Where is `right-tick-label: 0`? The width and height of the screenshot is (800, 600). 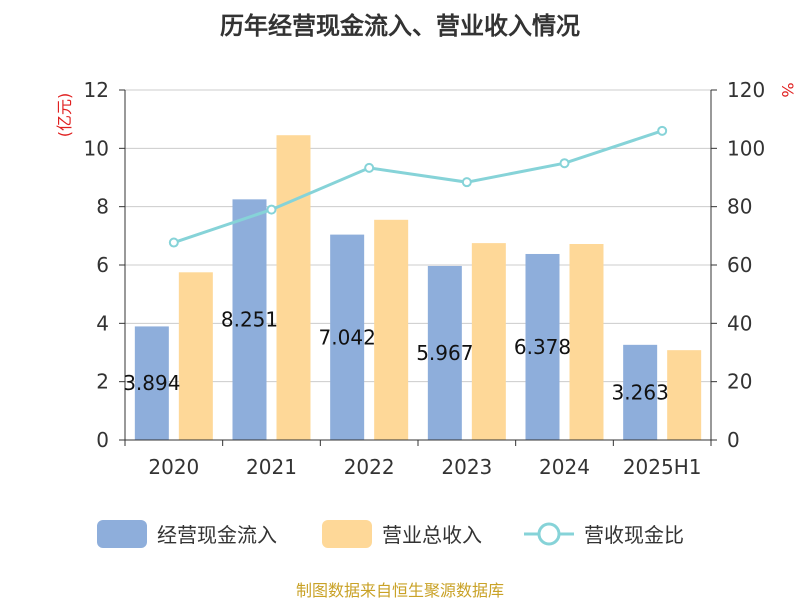 right-tick-label: 0 is located at coordinates (733, 440).